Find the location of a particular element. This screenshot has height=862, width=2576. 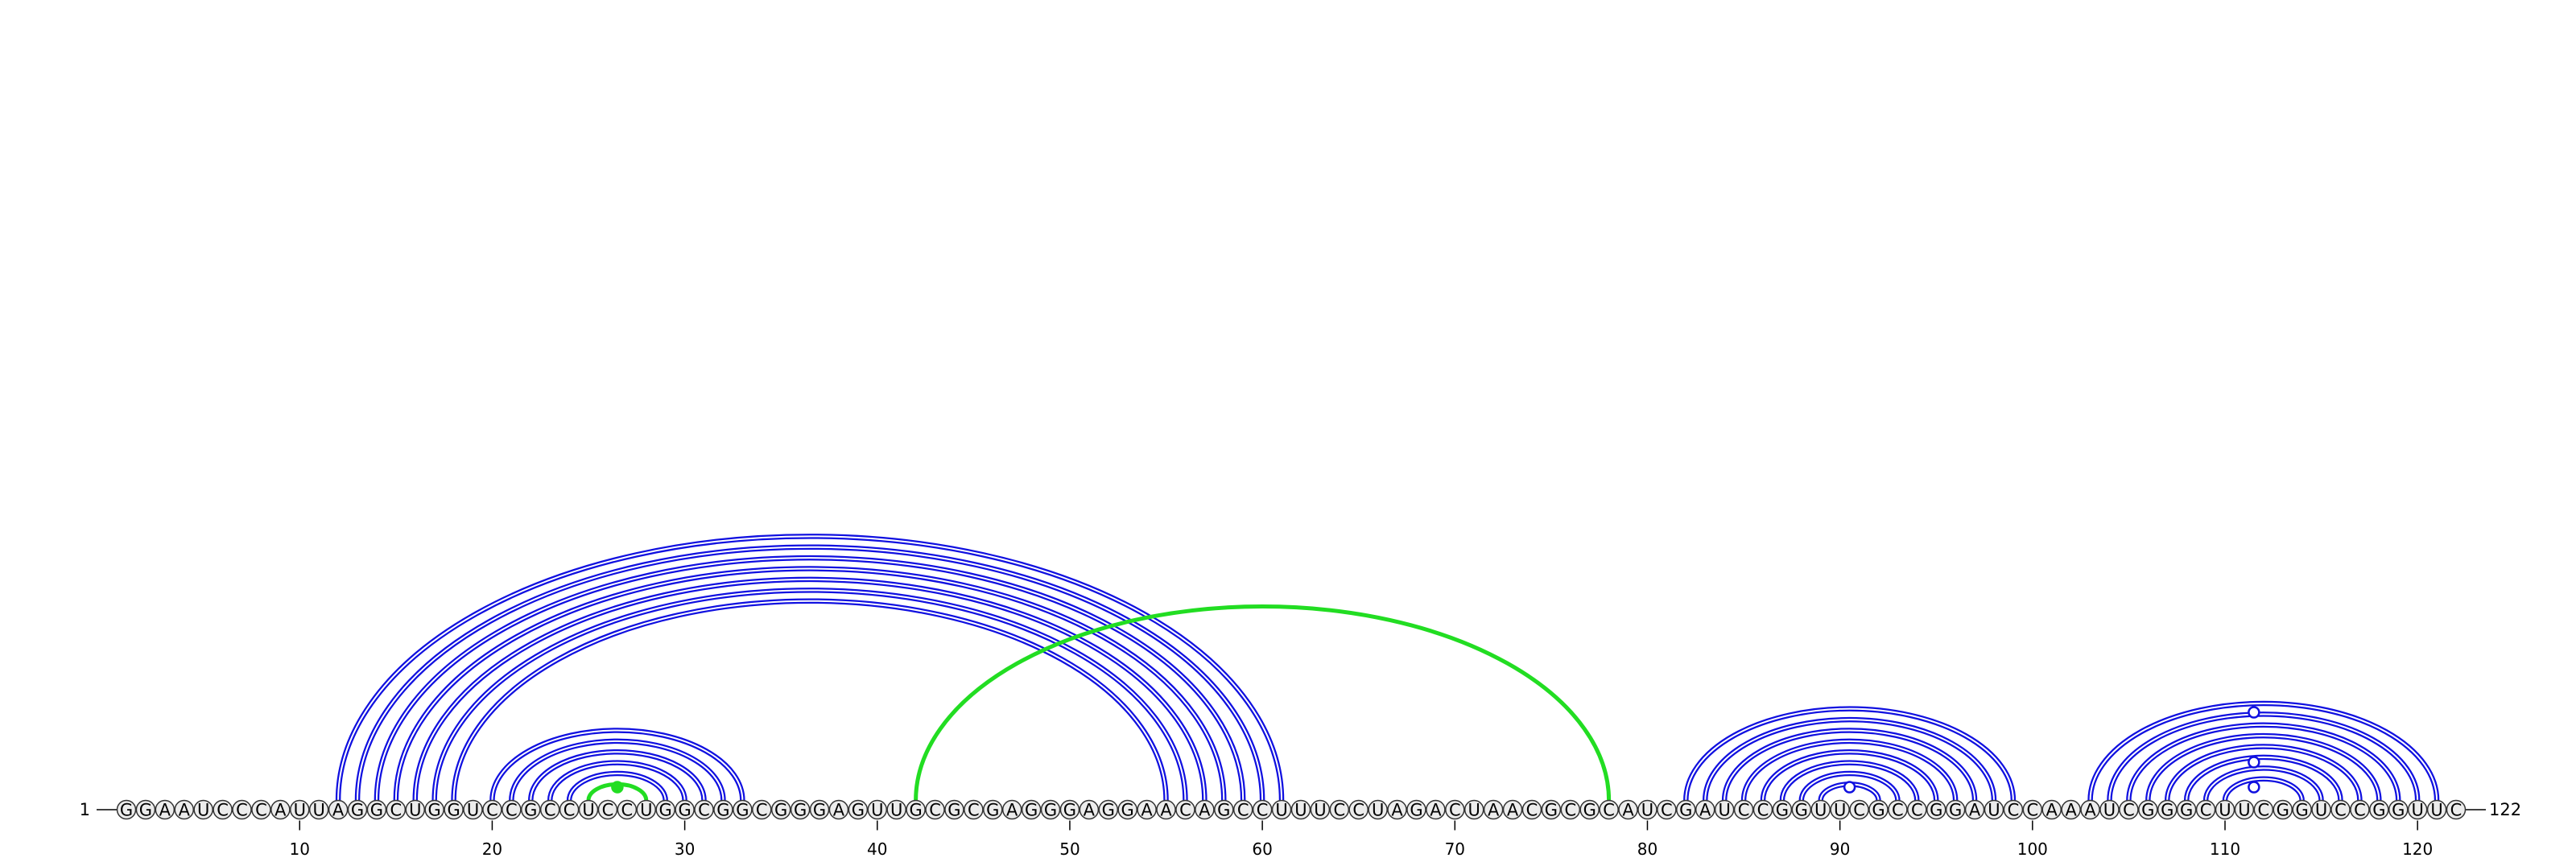

axis-tick-label: 70 is located at coordinates (1455, 848).